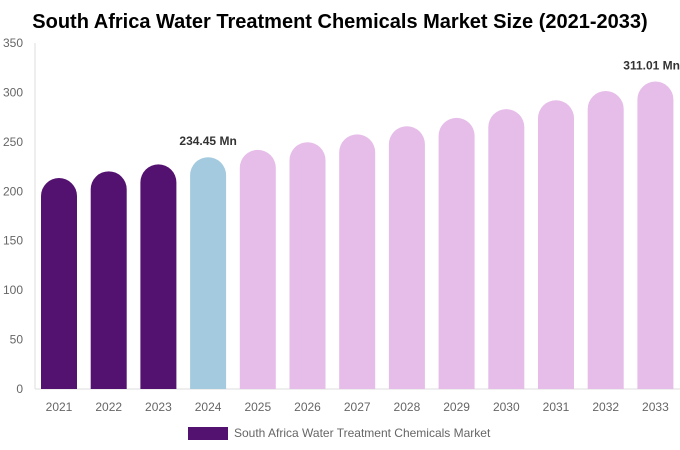  I want to click on y-tick-label: 100, so click(13, 290).